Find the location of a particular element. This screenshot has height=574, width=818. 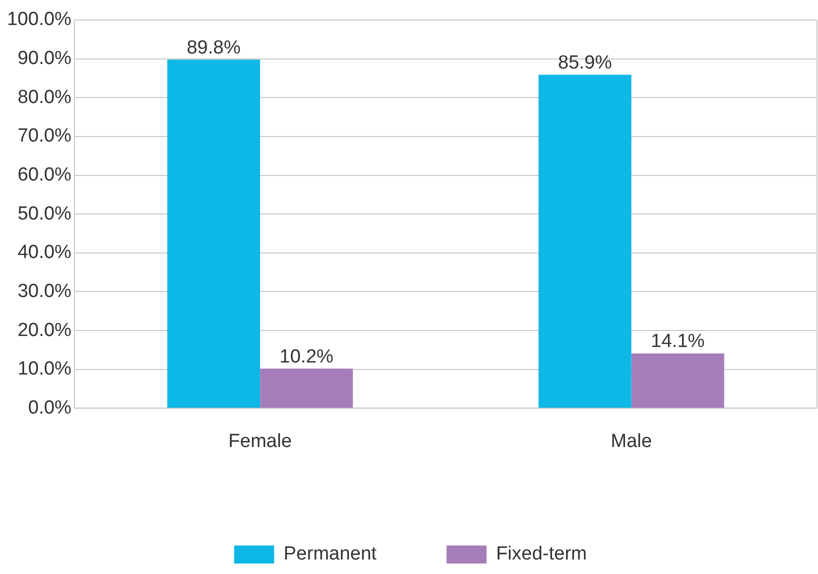

legend-label: Permanent is located at coordinates (331, 554).